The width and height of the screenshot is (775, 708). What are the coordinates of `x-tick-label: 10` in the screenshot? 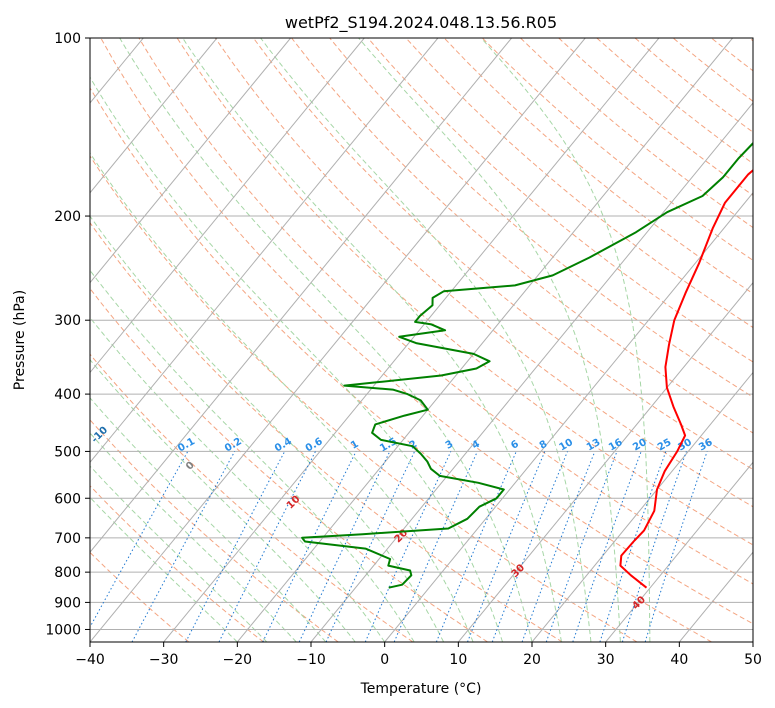 It's located at (458, 660).